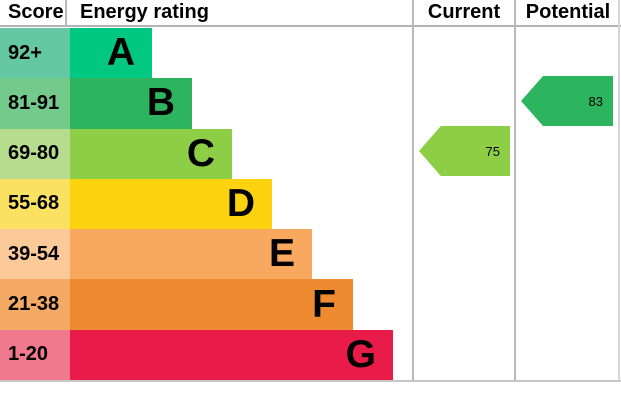  What do you see at coordinates (144, 12) in the screenshot?
I see `header-energy-rating: Energy rating` at bounding box center [144, 12].